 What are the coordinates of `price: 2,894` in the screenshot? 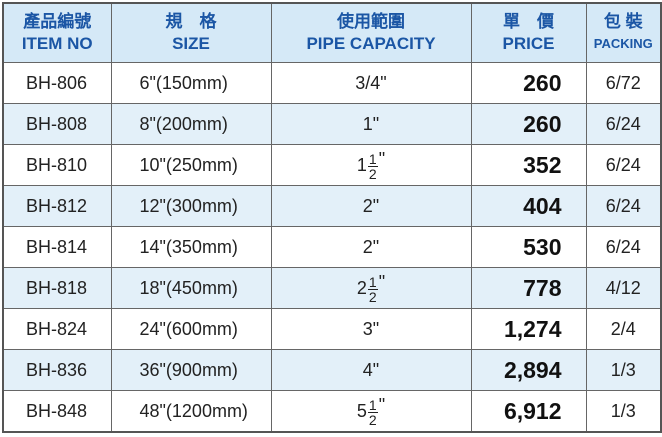 It's located at (528, 370).